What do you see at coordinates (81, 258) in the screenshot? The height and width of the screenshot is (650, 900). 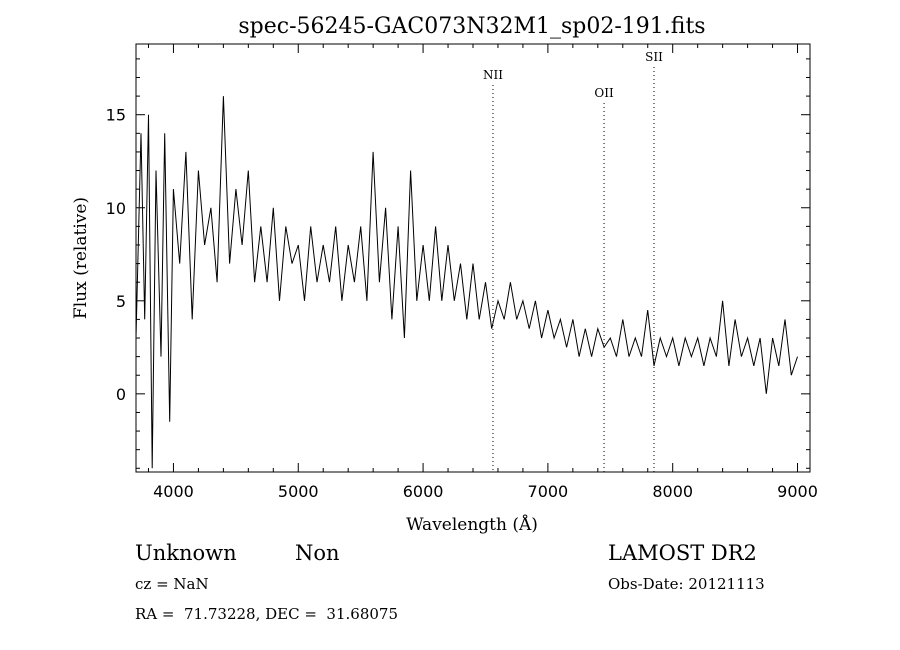 I see `y-axis-label: Flux (relative)` at bounding box center [81, 258].